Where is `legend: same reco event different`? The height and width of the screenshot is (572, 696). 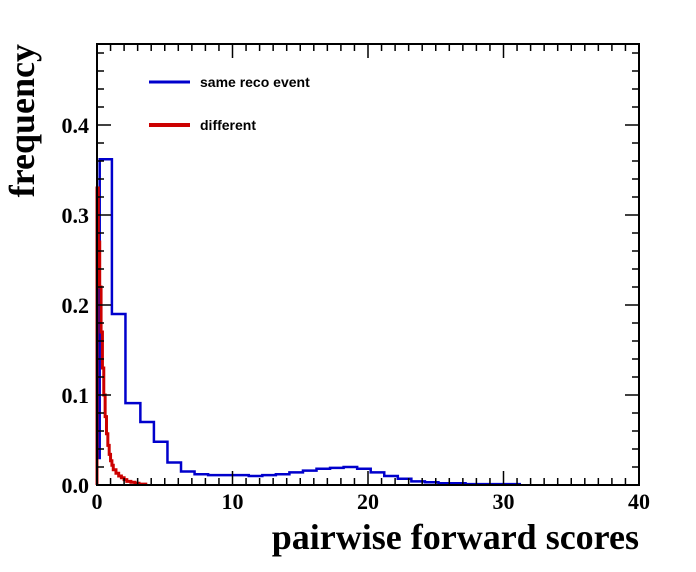 legend: same reco event different is located at coordinates (229, 103).